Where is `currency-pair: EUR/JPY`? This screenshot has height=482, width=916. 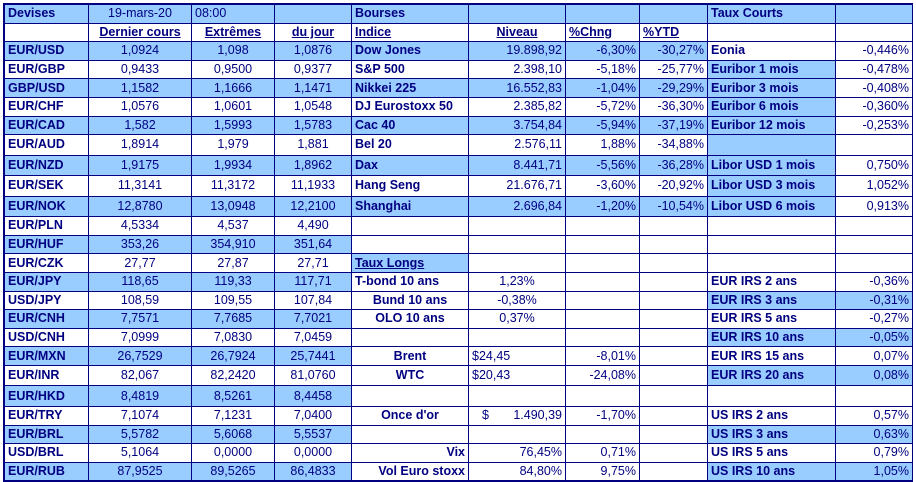 currency-pair: EUR/JPY is located at coordinates (46, 281).